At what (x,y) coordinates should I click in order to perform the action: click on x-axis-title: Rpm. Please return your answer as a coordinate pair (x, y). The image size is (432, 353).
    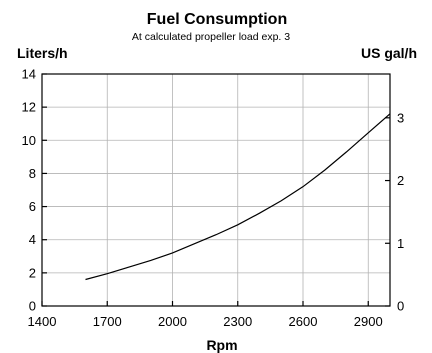
    Looking at the image, I should click on (221, 345).